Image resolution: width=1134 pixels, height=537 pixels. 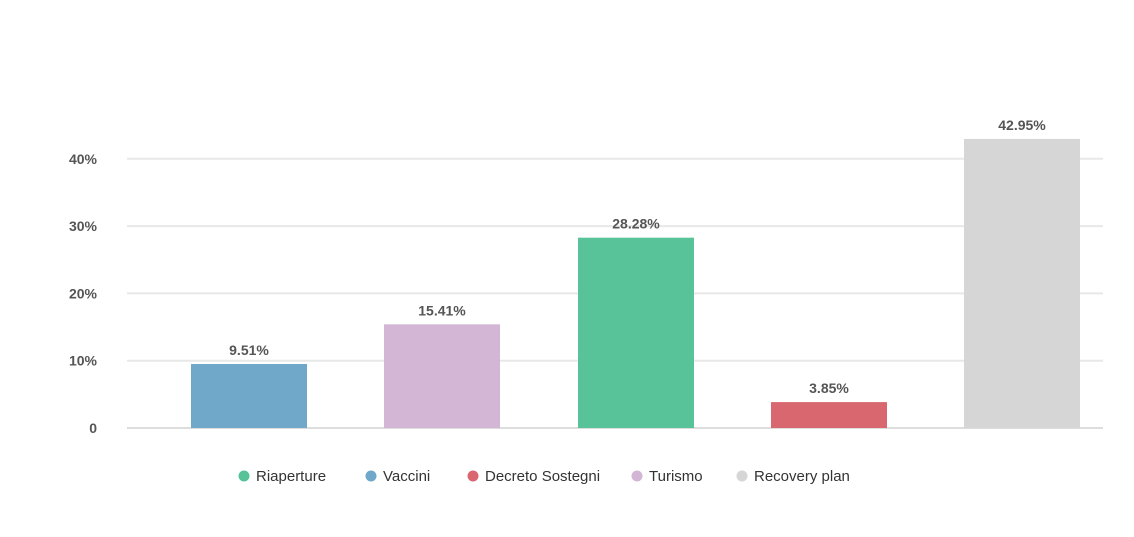 What do you see at coordinates (291, 476) in the screenshot?
I see `legend-label: Riaperture` at bounding box center [291, 476].